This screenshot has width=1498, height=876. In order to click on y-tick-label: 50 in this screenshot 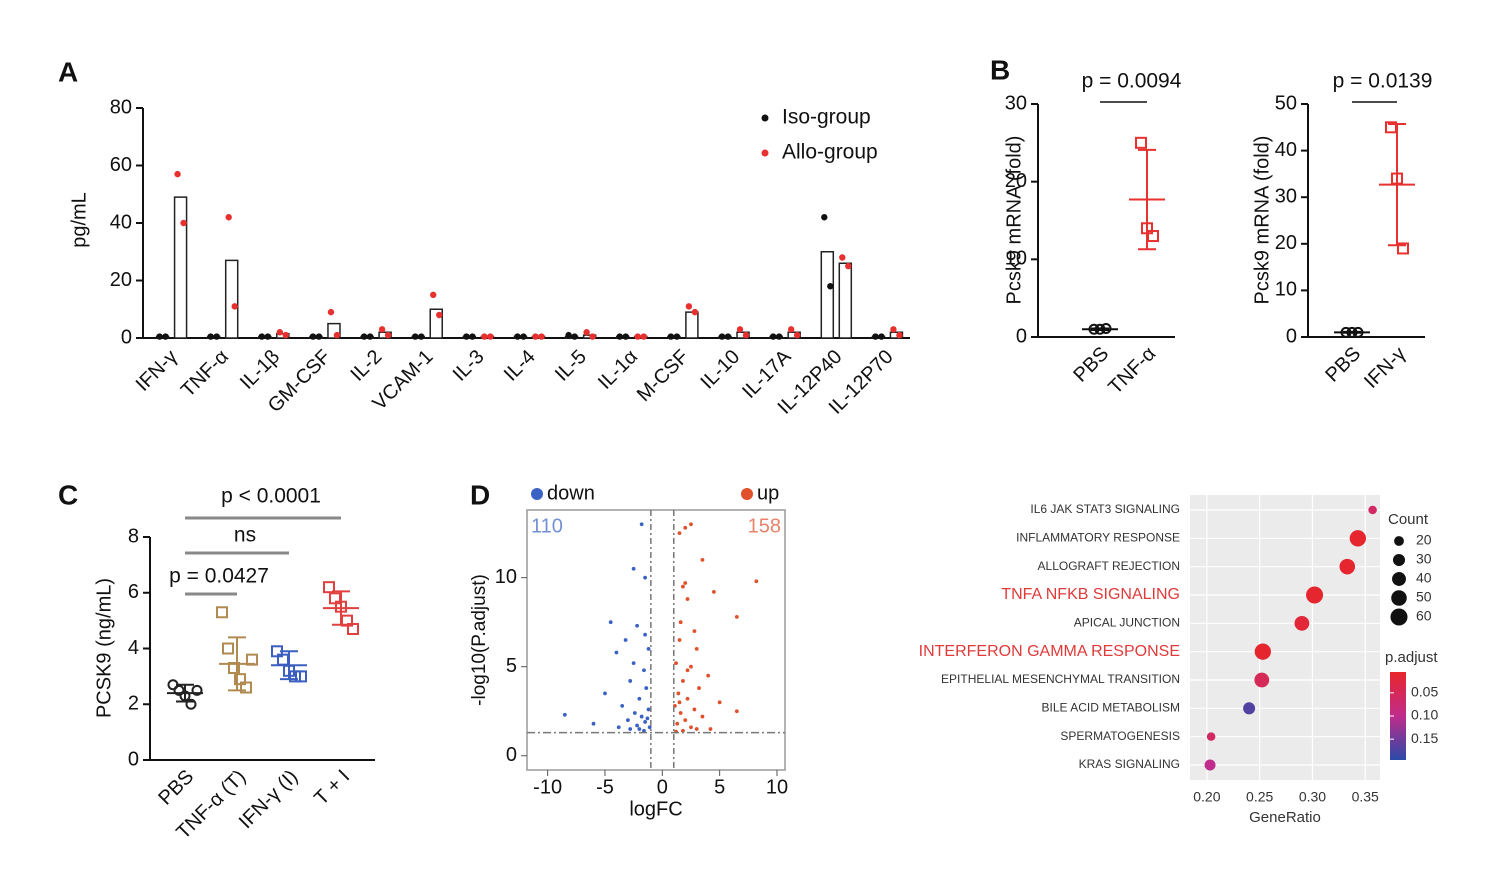, I will do `click(1286, 103)`.